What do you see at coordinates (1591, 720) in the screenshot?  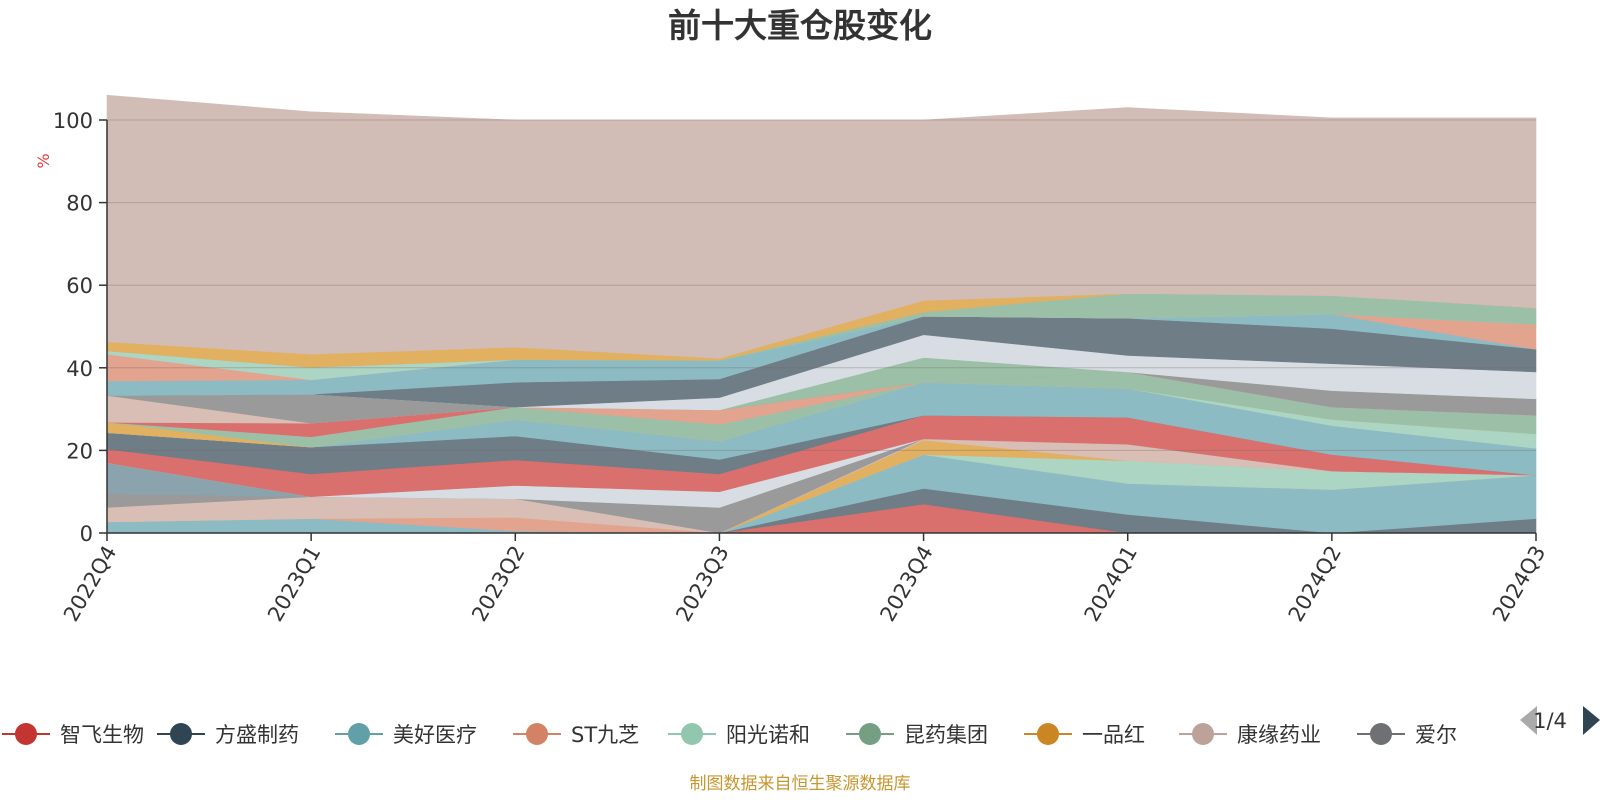 I see `legend-next-icon` at bounding box center [1591, 720].